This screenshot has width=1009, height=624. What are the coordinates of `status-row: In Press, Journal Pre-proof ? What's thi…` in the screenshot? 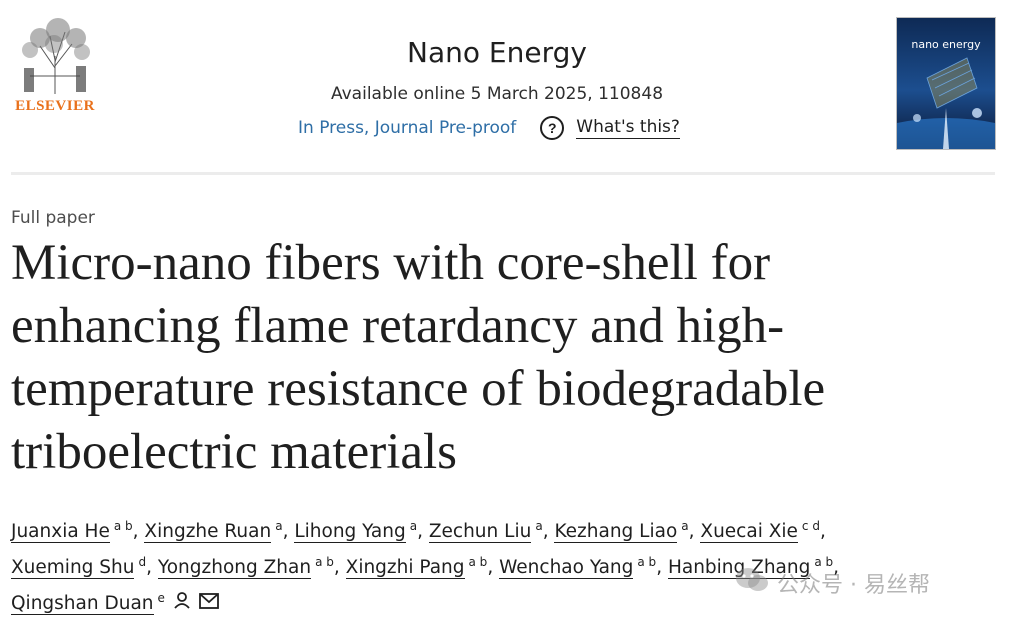 It's located at (489, 128).